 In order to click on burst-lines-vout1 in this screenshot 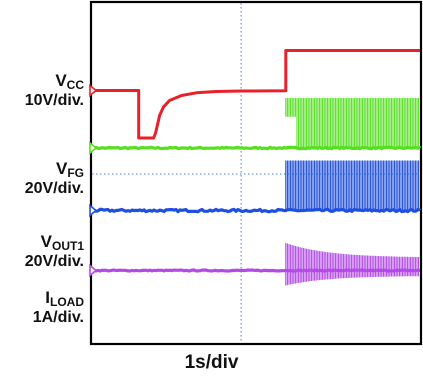, I will do `click(352, 185)`.